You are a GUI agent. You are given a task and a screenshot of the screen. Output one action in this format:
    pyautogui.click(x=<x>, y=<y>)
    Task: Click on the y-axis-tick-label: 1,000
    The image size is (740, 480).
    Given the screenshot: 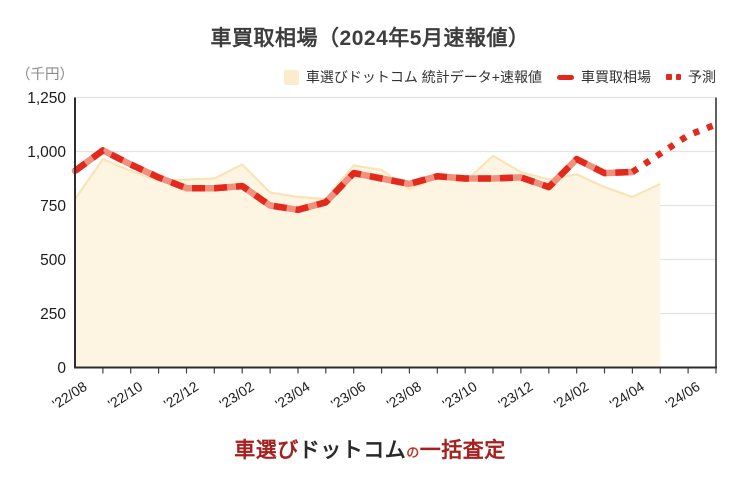 What is the action you would take?
    pyautogui.click(x=46, y=152)
    